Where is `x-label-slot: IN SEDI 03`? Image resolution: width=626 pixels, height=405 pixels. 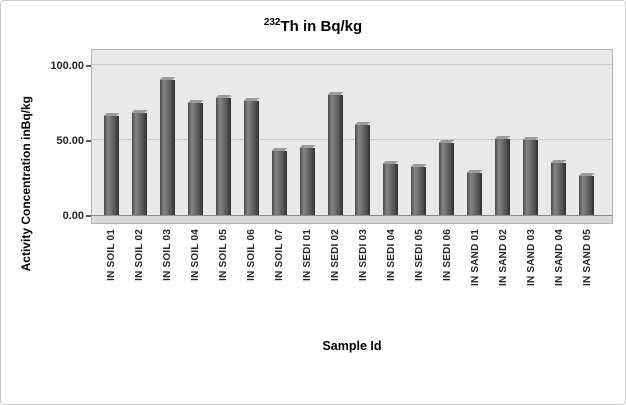
x-label-slot: IN SEDI 03 is located at coordinates (363, 280).